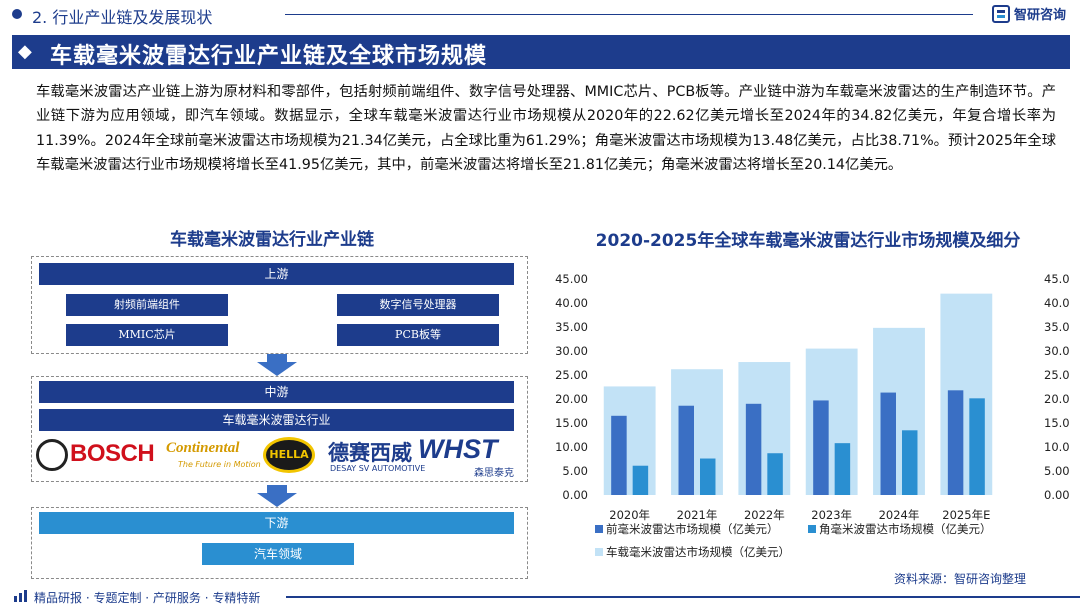 The width and height of the screenshot is (1080, 606). What do you see at coordinates (697, 515) in the screenshot?
I see `x-tick-label: 2021年` at bounding box center [697, 515].